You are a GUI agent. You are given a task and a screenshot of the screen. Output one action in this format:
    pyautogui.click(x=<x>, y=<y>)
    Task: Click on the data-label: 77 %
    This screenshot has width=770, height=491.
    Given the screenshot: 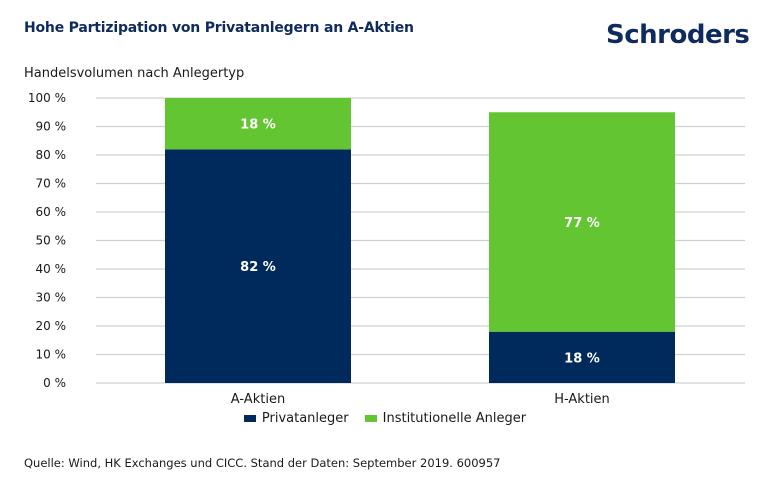 What is the action you would take?
    pyautogui.click(x=582, y=223)
    